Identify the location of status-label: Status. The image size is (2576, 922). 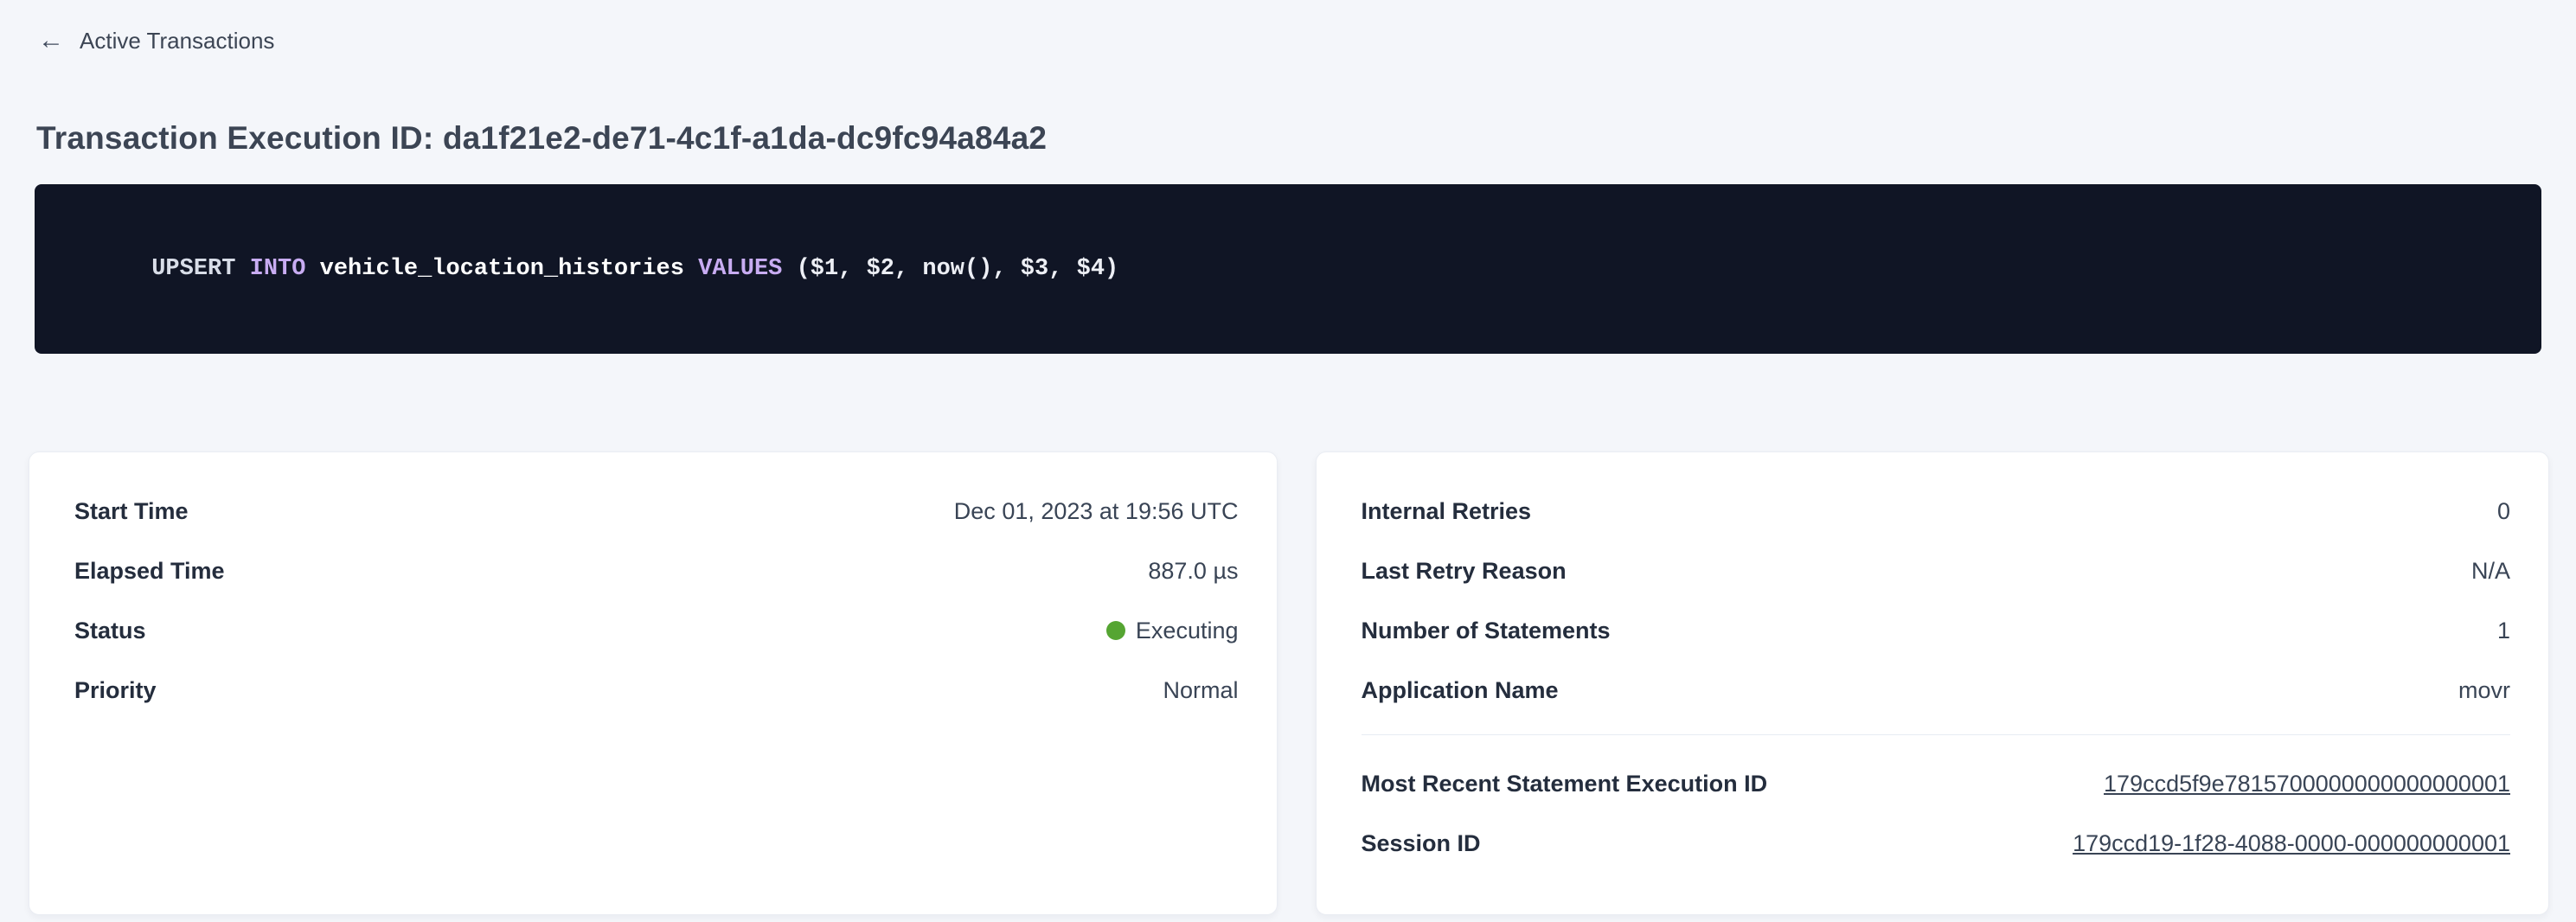
(110, 630).